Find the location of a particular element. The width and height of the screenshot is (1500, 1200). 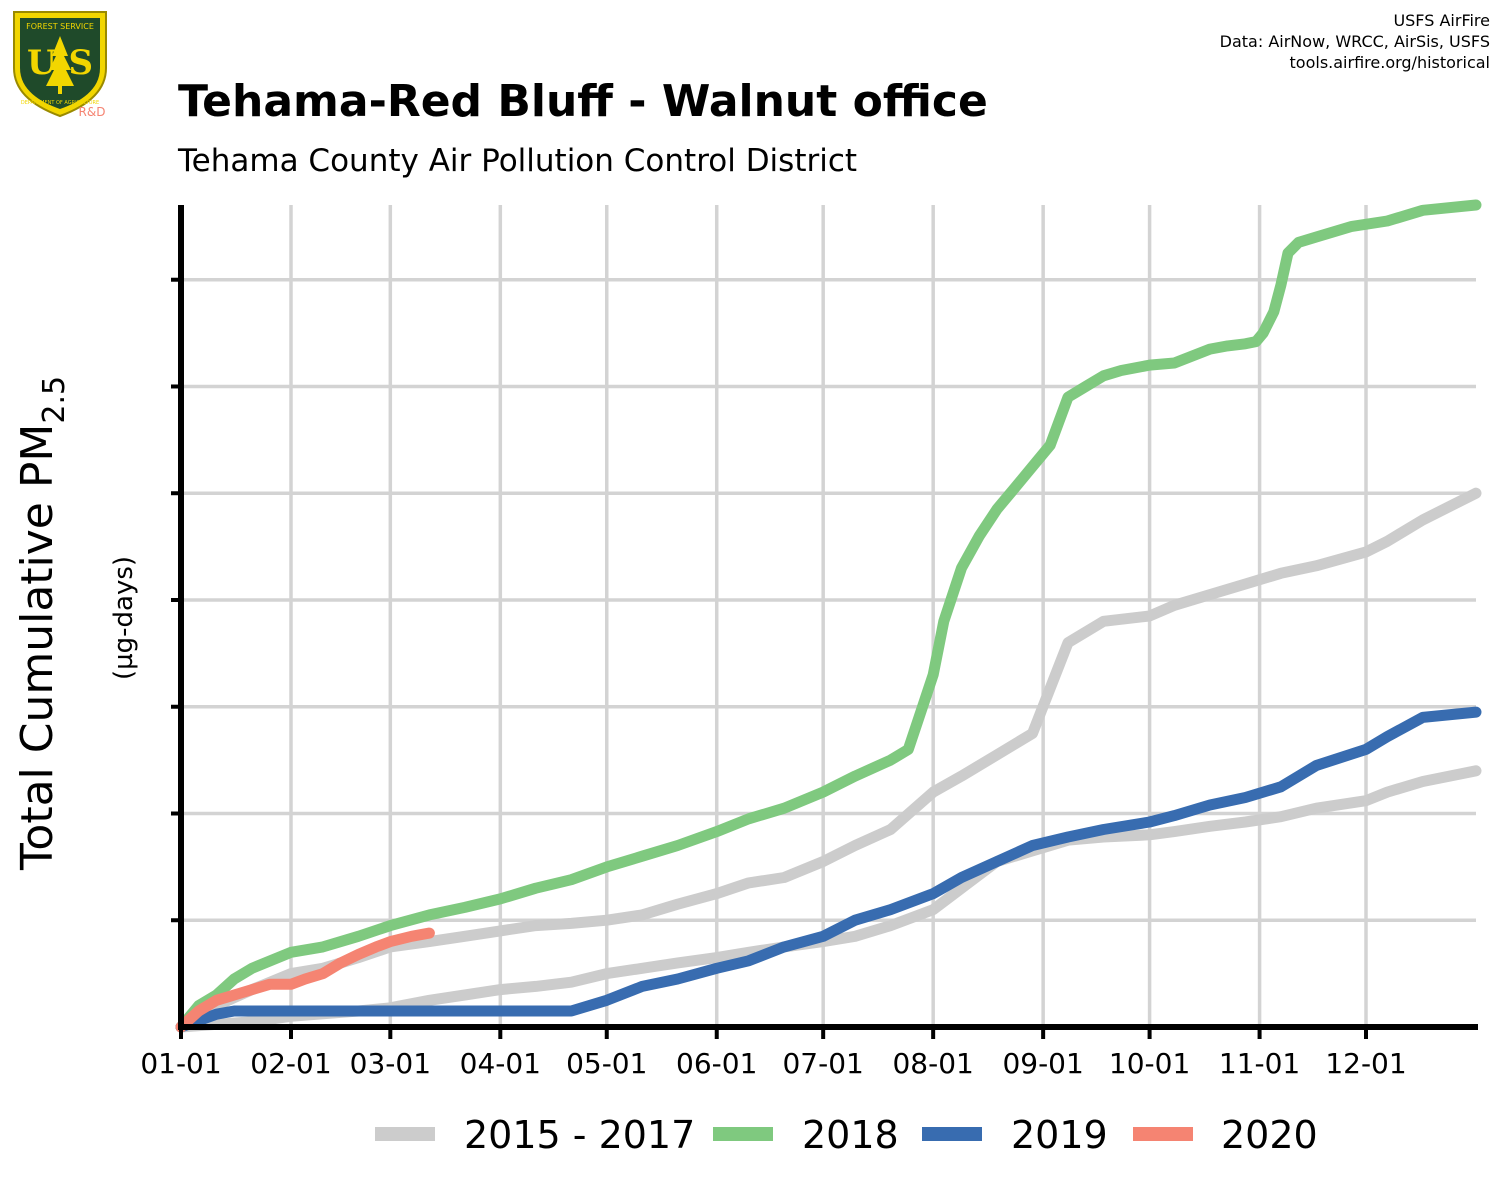

legend-label: 2015 - 2017 is located at coordinates (579, 1135).